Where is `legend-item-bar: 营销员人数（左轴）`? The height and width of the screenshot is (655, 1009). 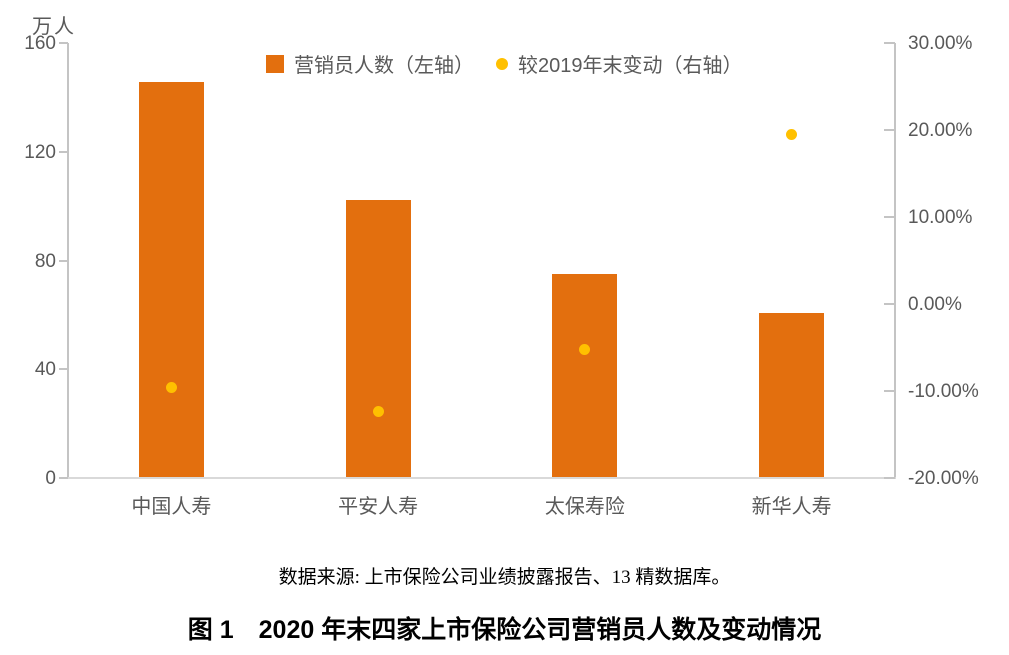 legend-item-bar: 营销员人数（左轴） is located at coordinates (370, 63).